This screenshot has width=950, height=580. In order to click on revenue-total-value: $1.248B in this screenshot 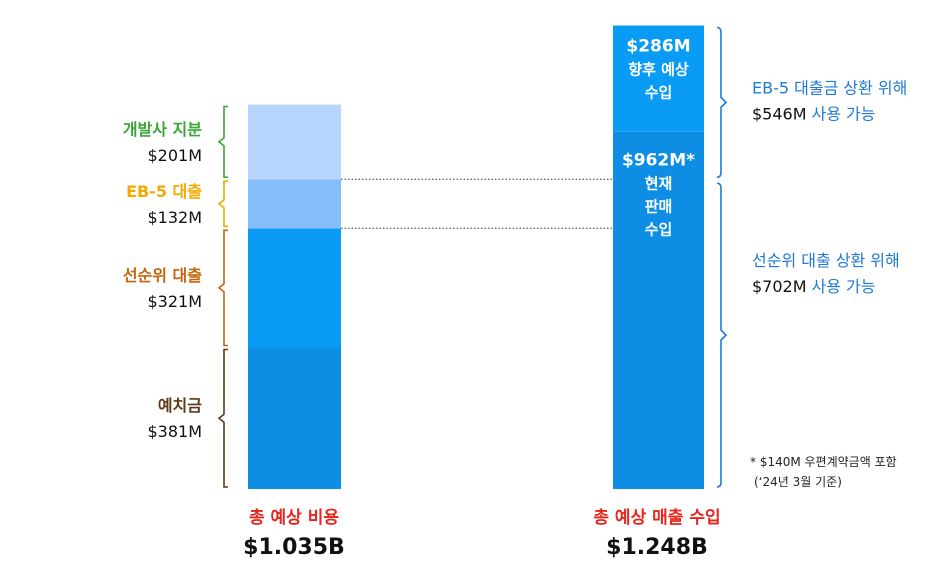, I will do `click(657, 547)`.